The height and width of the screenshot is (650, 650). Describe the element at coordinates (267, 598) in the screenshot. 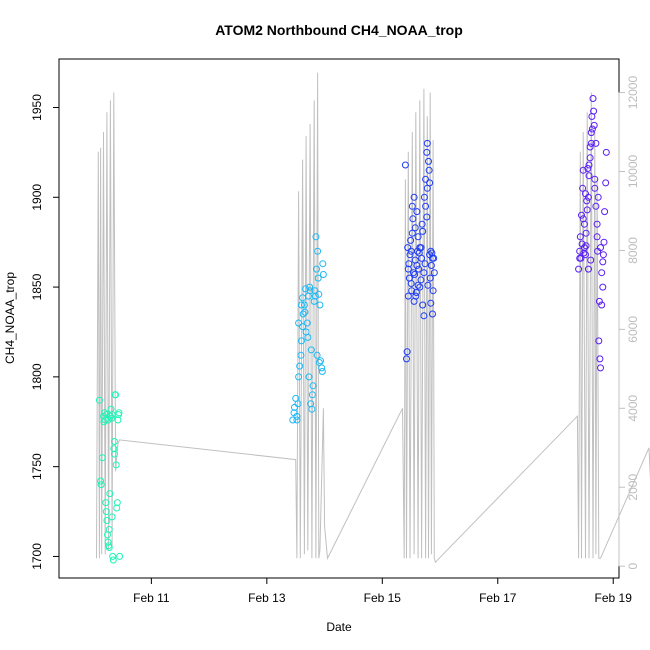

I see `x-tick-label: Feb 13` at that location.